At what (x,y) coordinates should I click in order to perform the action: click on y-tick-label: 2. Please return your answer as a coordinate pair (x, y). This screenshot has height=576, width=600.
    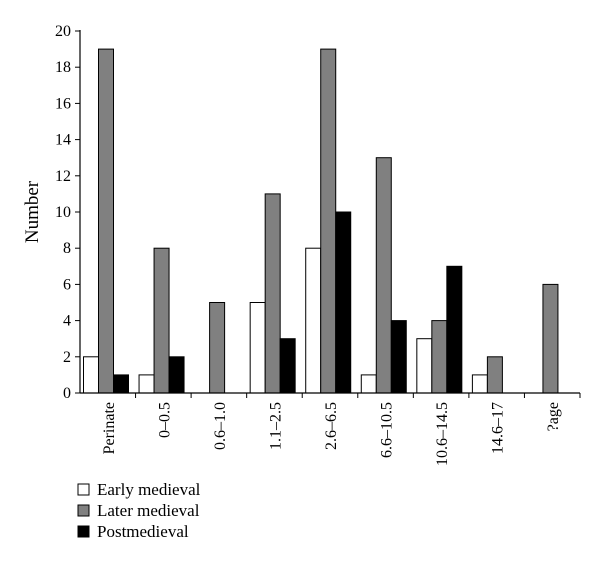
    Looking at the image, I should click on (67, 357).